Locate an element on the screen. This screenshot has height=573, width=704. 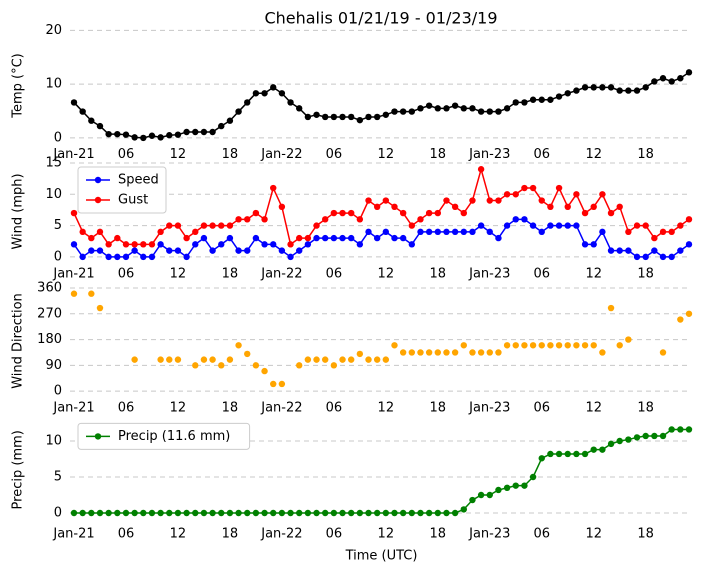
x-tick-label: Jan-21 is located at coordinates (73, 154).